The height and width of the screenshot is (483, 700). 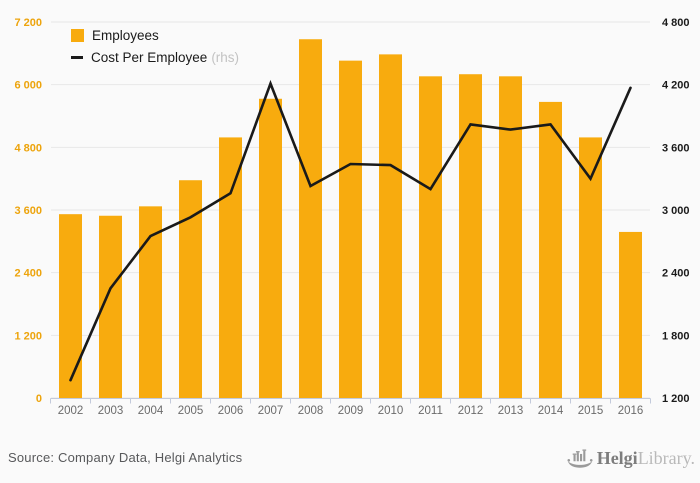 What do you see at coordinates (430, 411) in the screenshot?
I see `year-label-2011: 2011` at bounding box center [430, 411].